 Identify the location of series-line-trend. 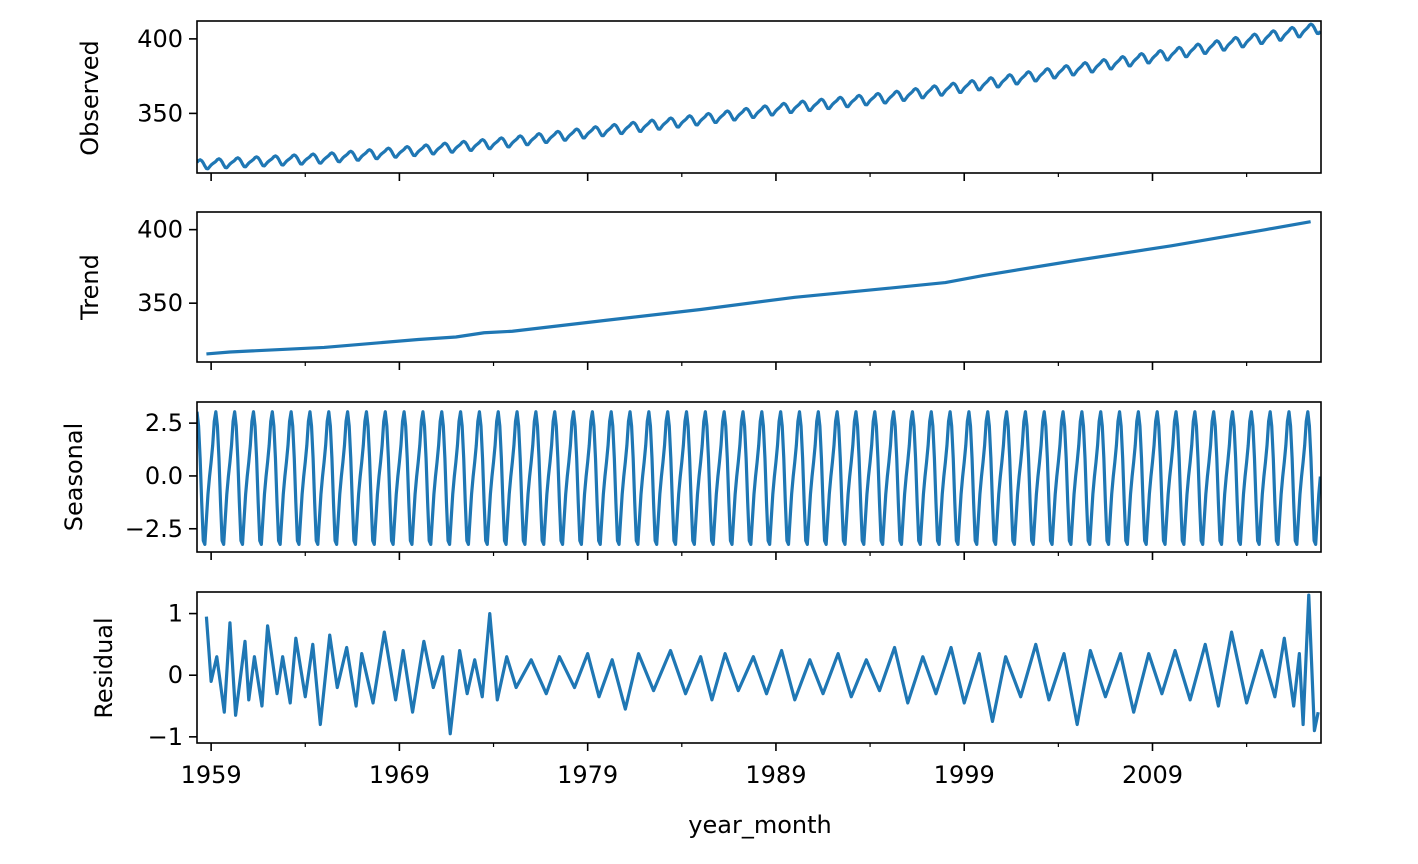
(758, 288).